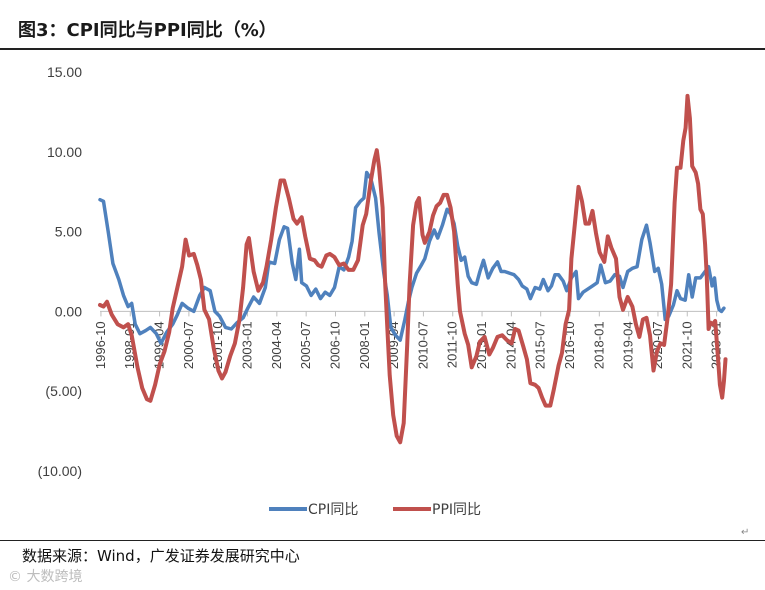 This screenshot has width=765, height=590. What do you see at coordinates (540, 345) in the screenshot?
I see `x-tick-label: 2015-07` at bounding box center [540, 345].